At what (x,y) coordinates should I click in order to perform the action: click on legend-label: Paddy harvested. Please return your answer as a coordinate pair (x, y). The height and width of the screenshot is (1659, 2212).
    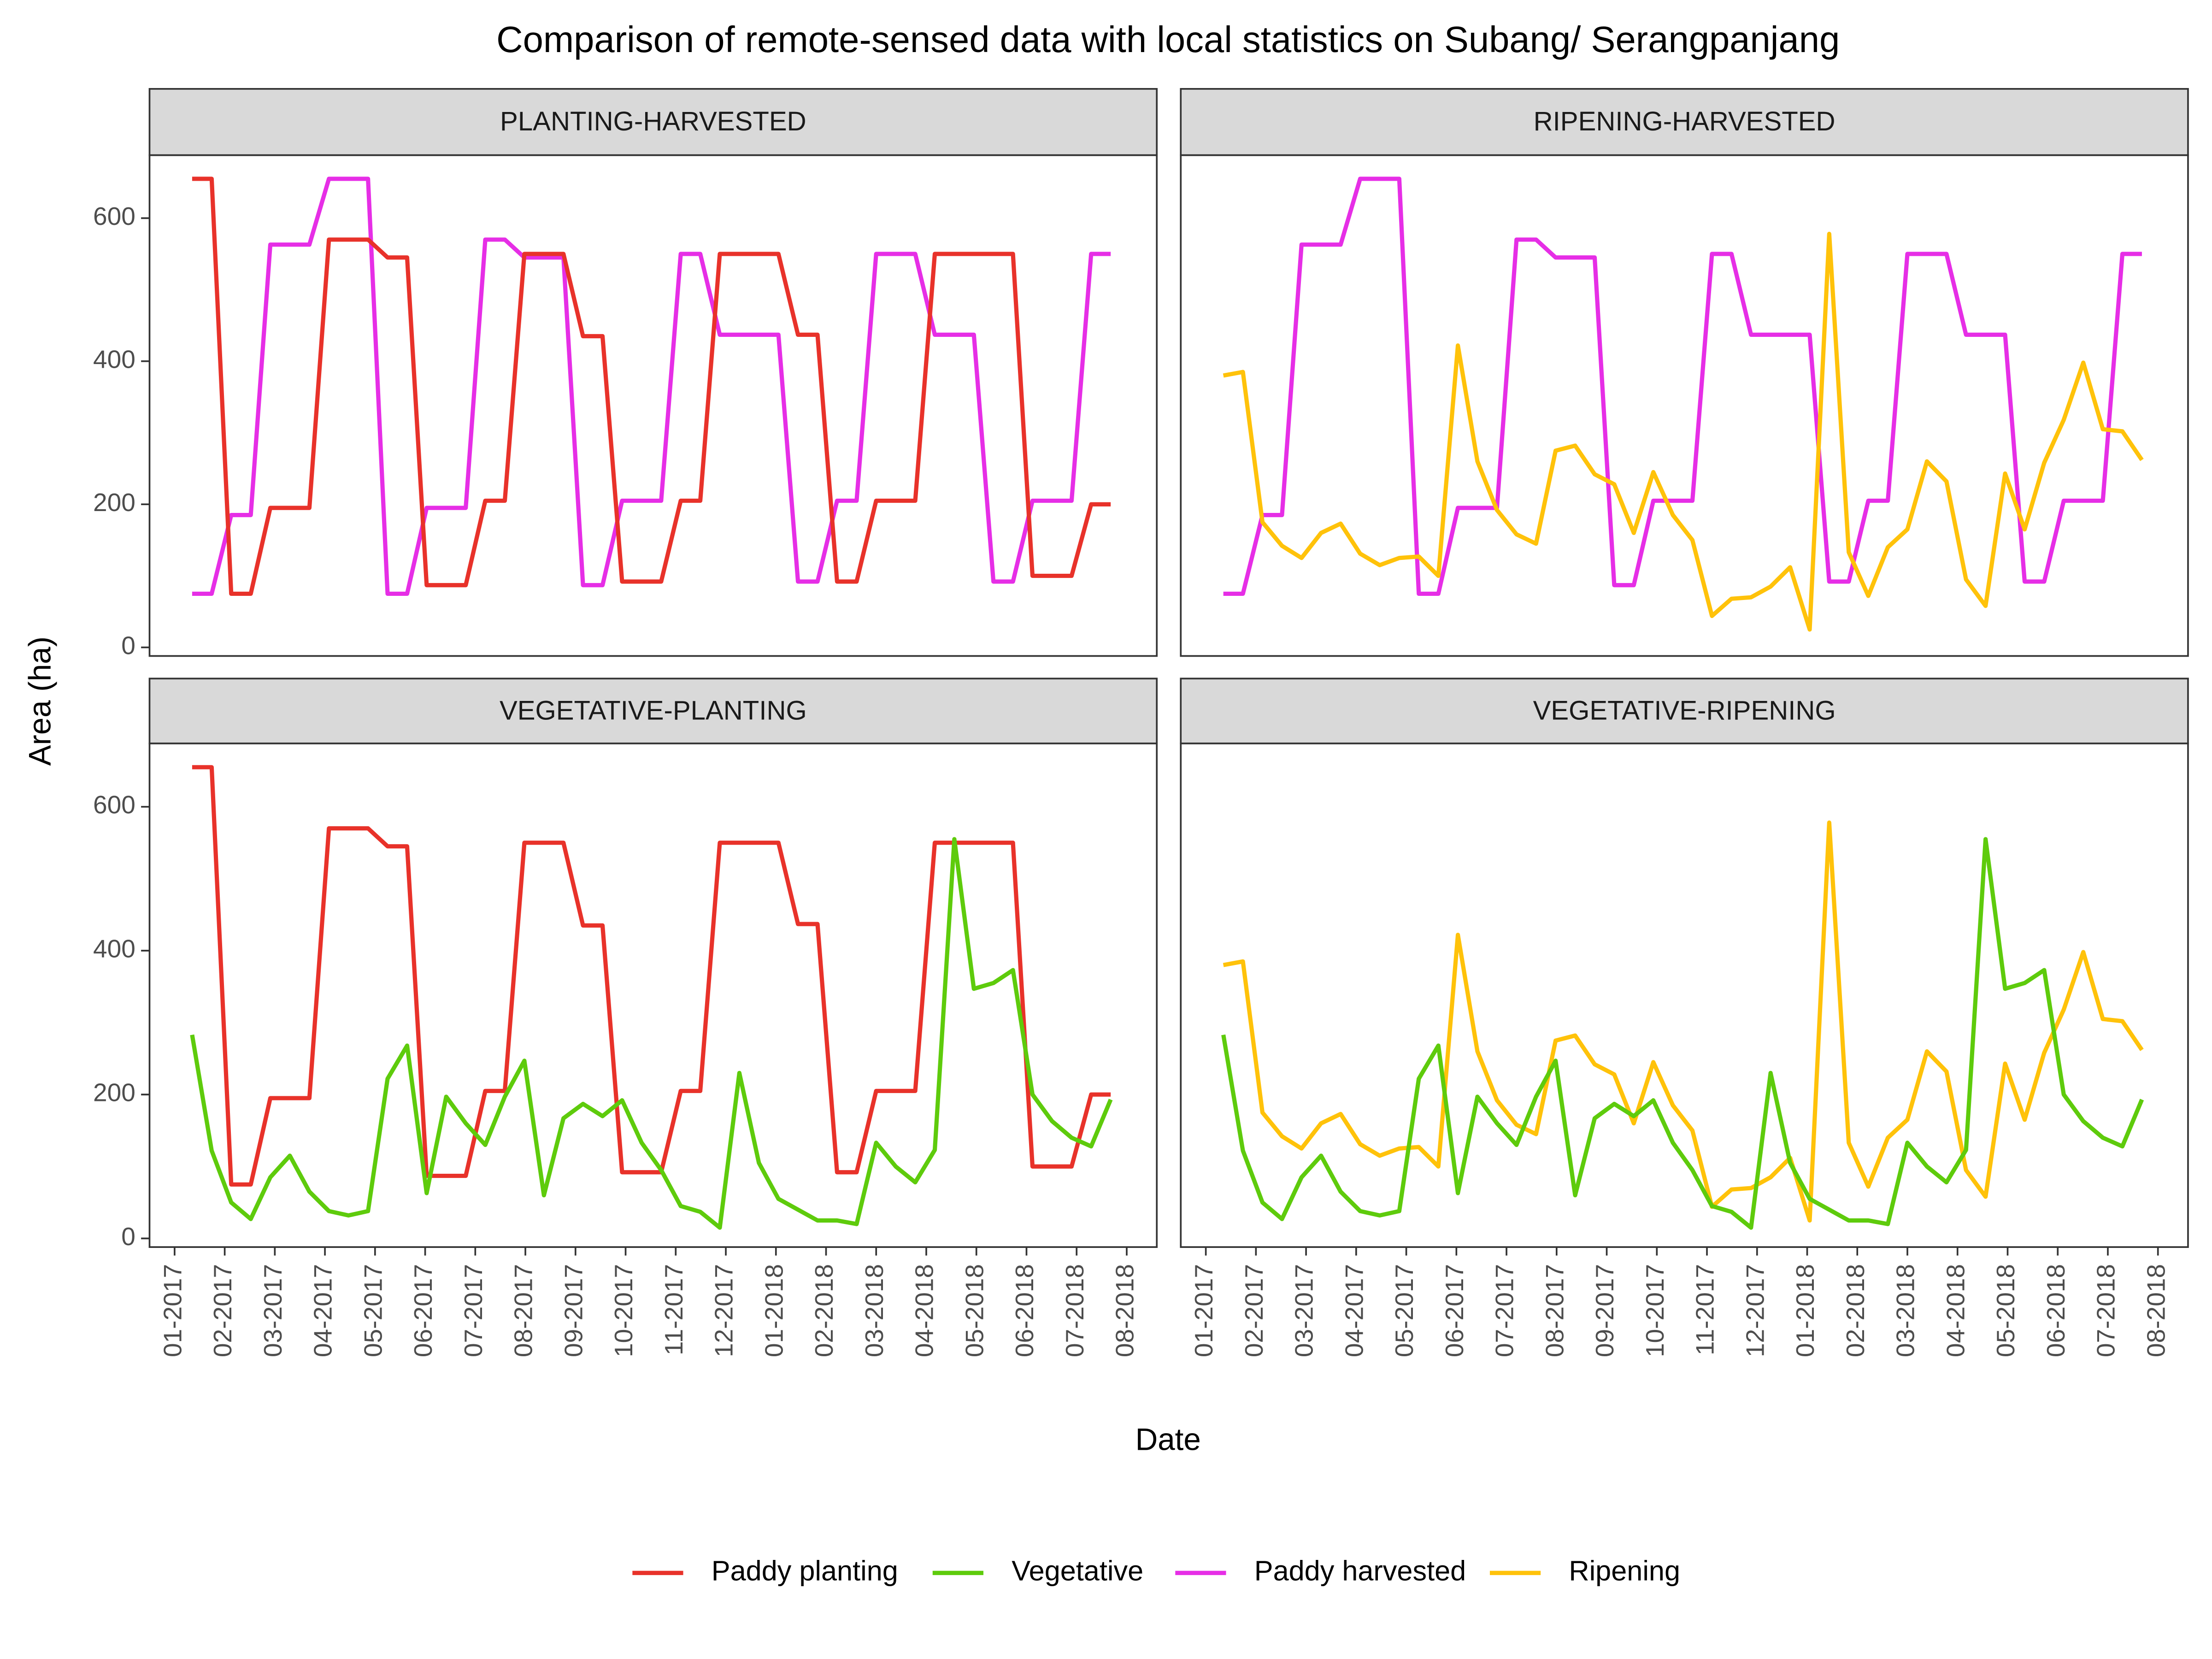
    Looking at the image, I should click on (1360, 1570).